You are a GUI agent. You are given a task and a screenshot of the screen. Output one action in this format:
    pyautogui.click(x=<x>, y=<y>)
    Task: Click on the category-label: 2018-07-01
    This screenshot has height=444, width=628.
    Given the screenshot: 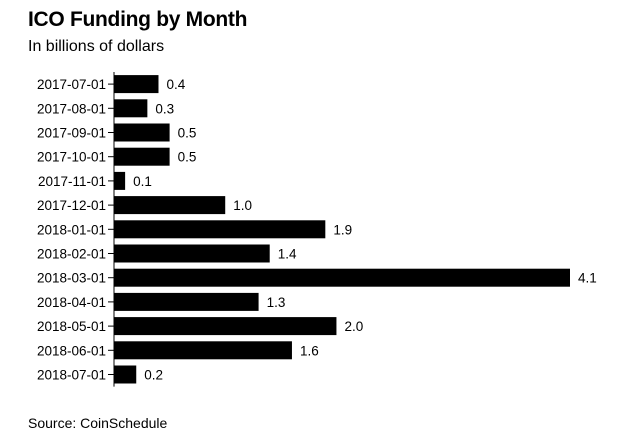 What is the action you would take?
    pyautogui.click(x=71, y=375)
    